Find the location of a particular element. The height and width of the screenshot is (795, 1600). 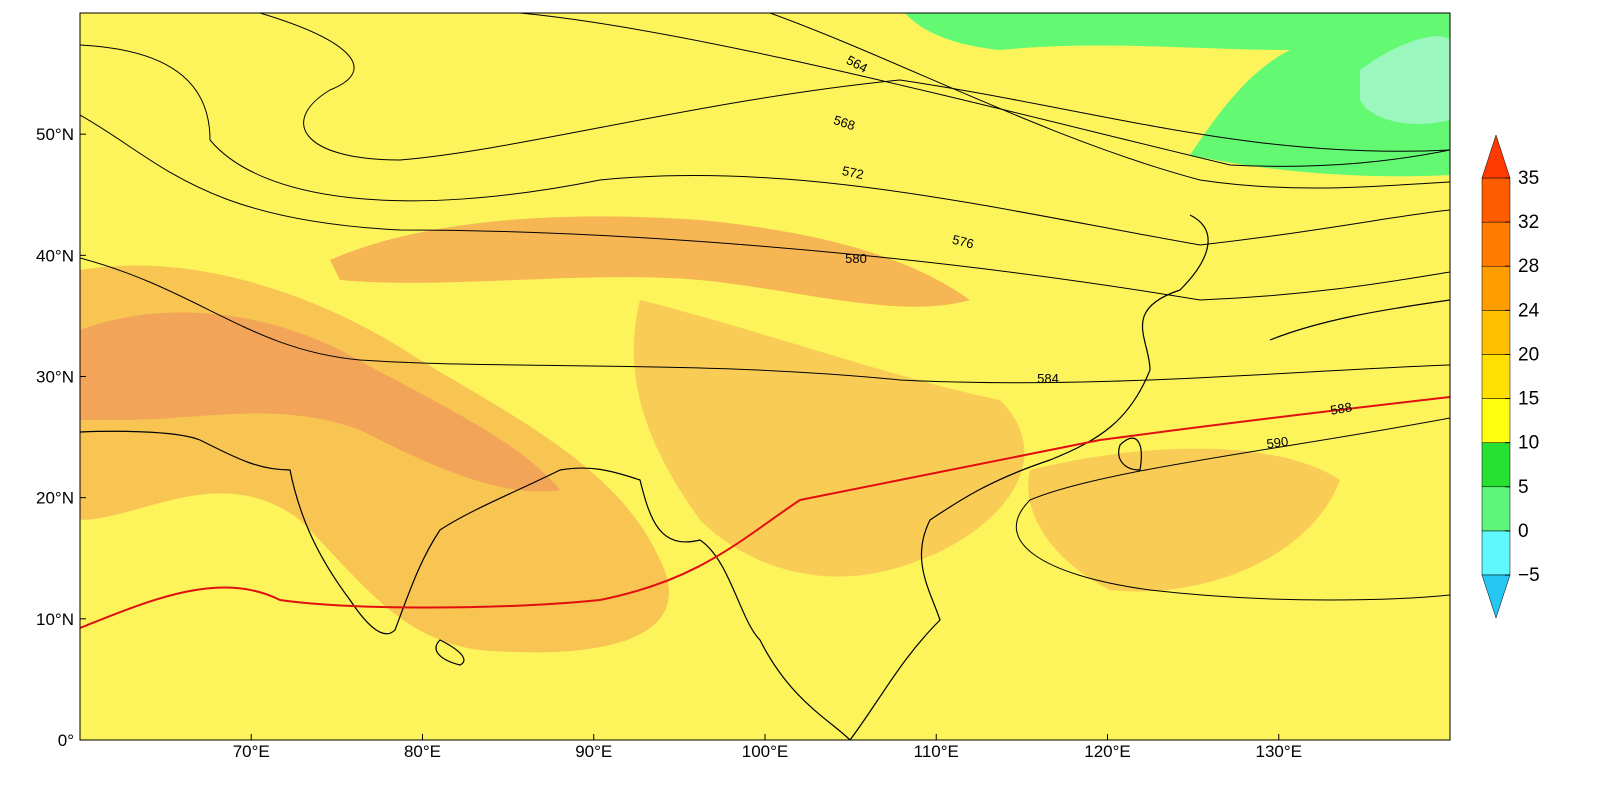

contour-label: 584 is located at coordinates (1048, 378).